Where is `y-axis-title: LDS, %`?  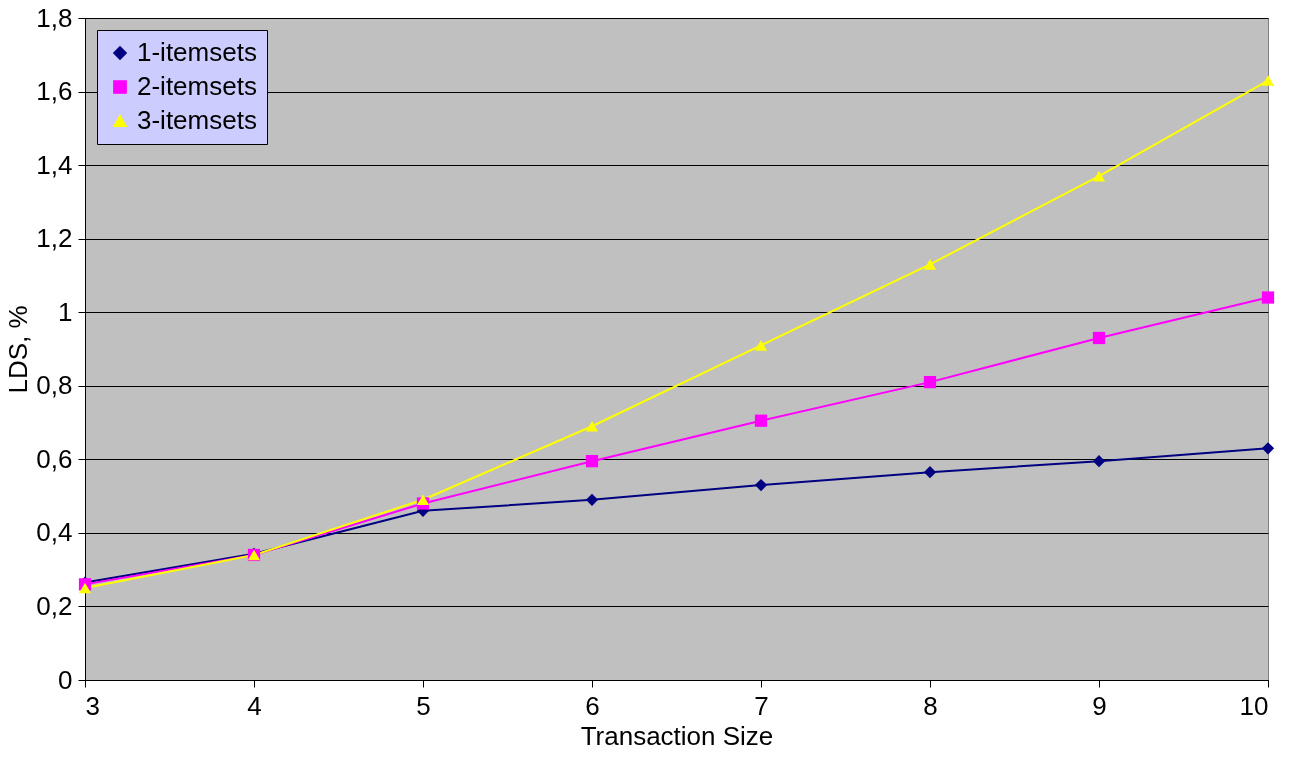 y-axis-title: LDS, % is located at coordinates (18, 349).